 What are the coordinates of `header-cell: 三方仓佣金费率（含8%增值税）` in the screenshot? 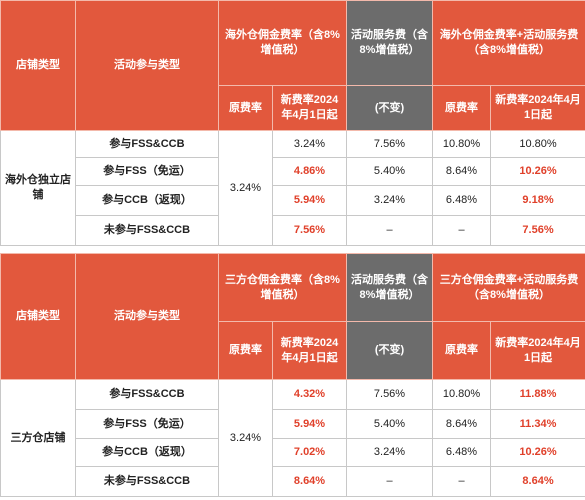 It's located at (282, 287).